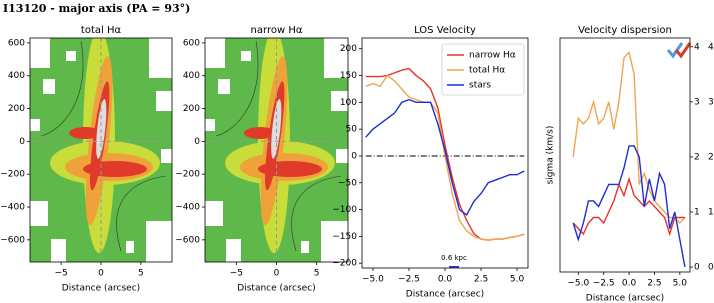  I want to click on plot-frame, so click(625, 155).